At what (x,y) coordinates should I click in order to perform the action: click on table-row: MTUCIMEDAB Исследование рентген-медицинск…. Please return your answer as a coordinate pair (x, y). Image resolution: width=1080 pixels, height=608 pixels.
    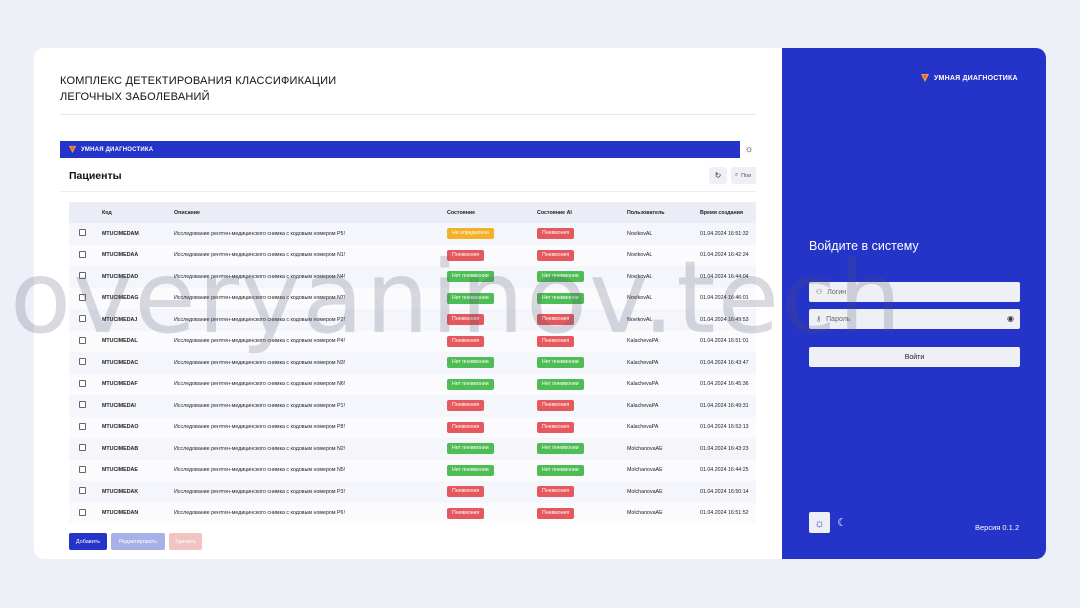
    Looking at the image, I should click on (412, 449).